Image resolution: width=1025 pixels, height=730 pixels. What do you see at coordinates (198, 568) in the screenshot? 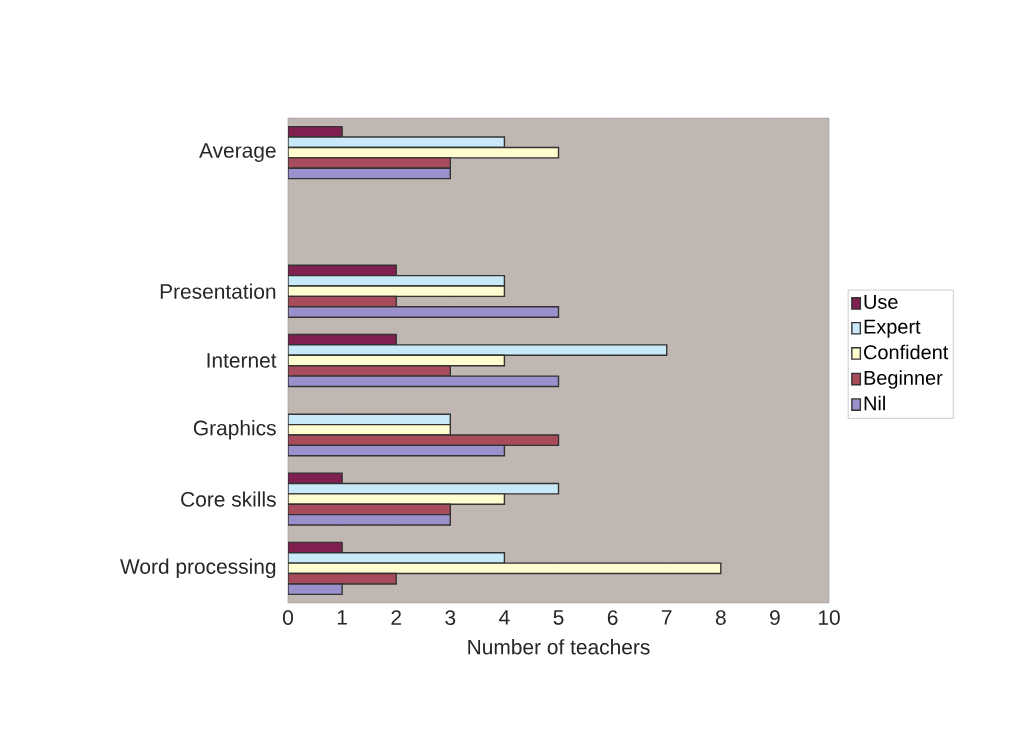
I see `y-tick-label: Word processing` at bounding box center [198, 568].